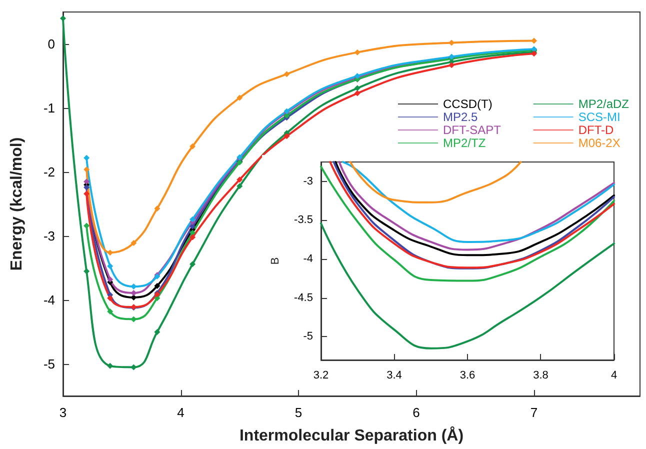  Describe the element at coordinates (534, 412) in the screenshot. I see `x-tick-label: 7` at that location.